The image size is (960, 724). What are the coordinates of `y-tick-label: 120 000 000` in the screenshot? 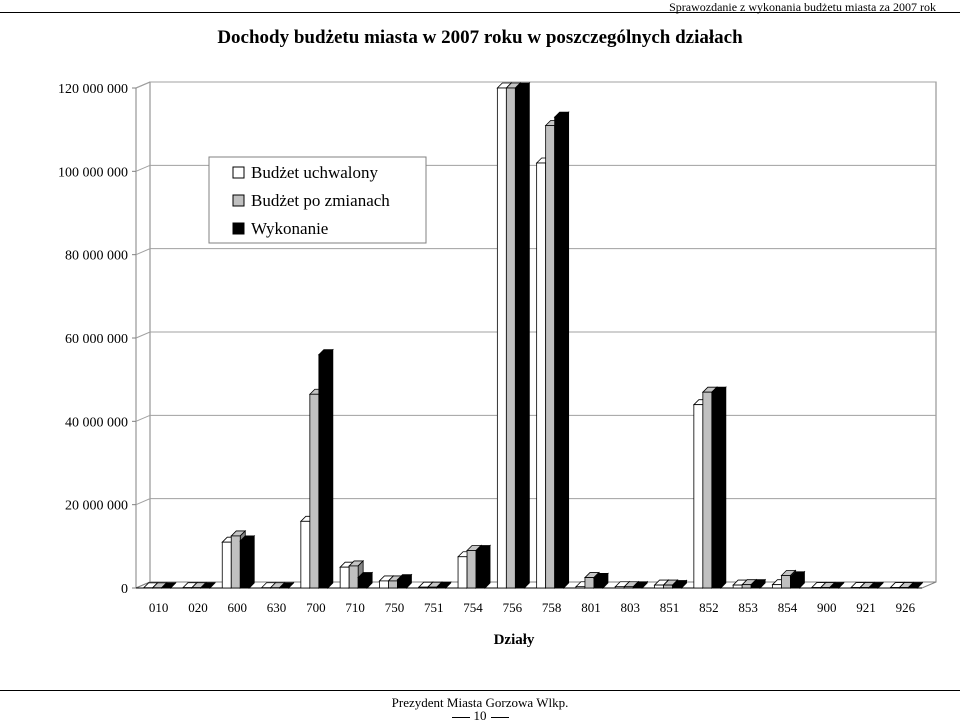 It's located at (93, 89).